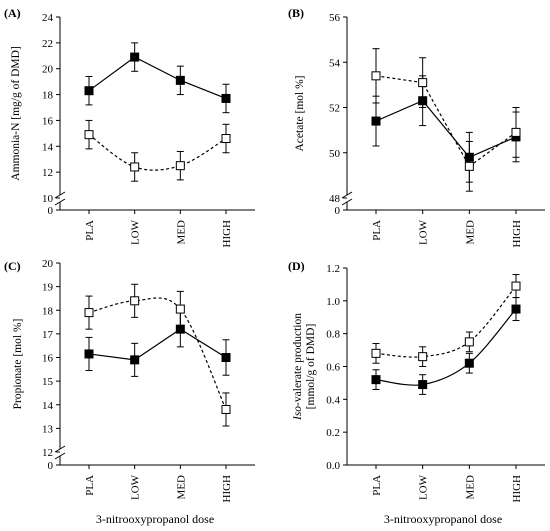 The height and width of the screenshot is (531, 550). I want to click on y-tick-label: 24, so click(48, 18).